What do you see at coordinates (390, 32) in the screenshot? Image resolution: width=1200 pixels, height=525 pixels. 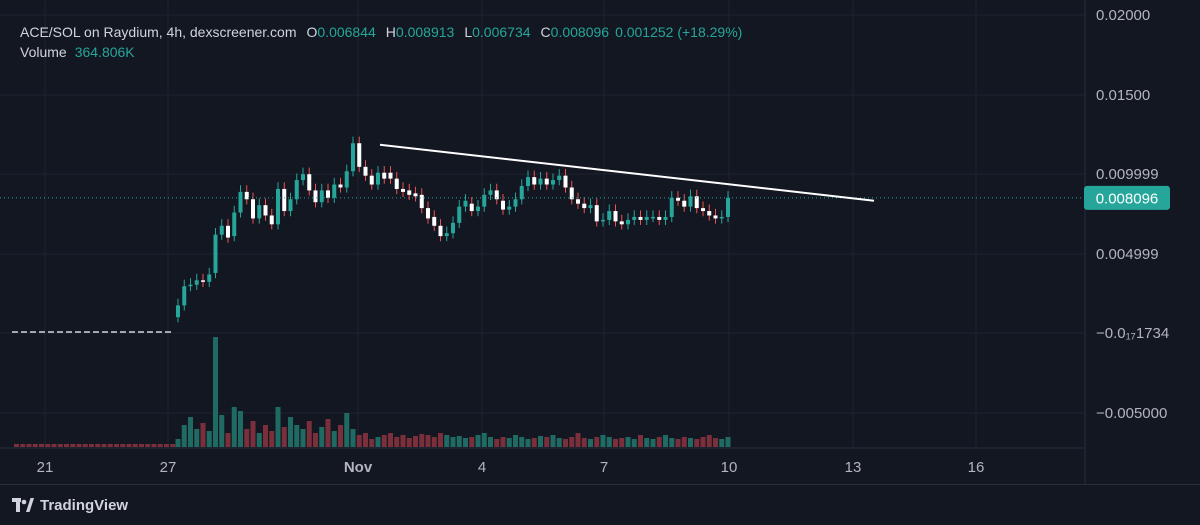 I see `high-label: H` at bounding box center [390, 32].